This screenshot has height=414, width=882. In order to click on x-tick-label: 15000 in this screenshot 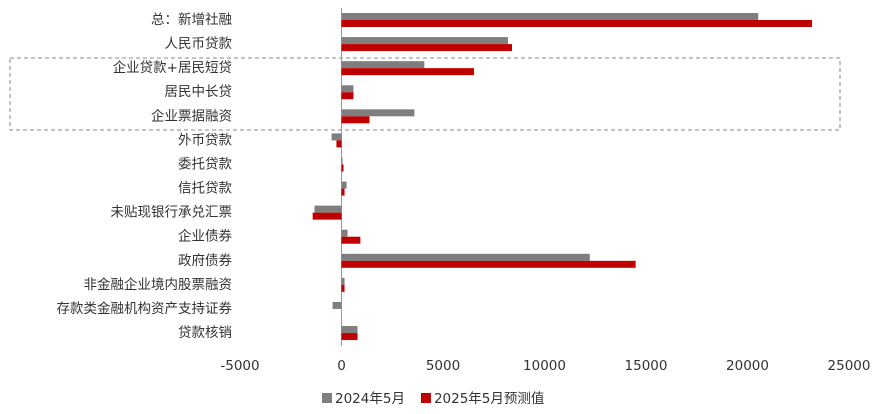, I will do `click(646, 366)`.